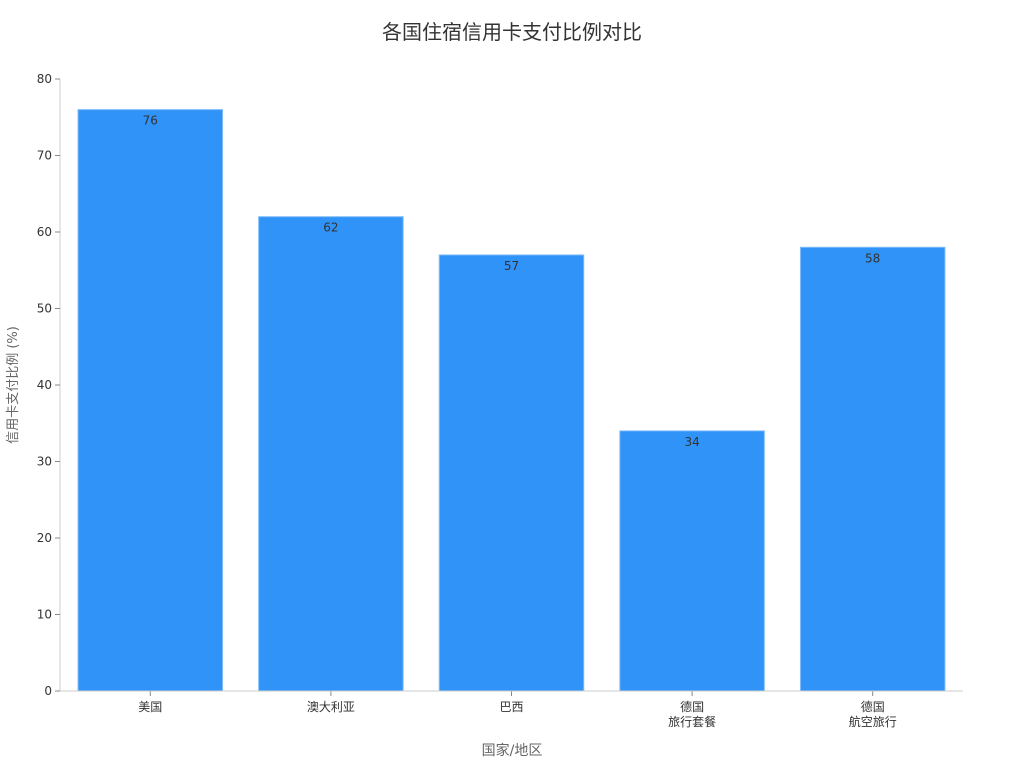 The image size is (1024, 768). What do you see at coordinates (873, 721) in the screenshot?
I see `x-tick-label: 航空旅行` at bounding box center [873, 721].